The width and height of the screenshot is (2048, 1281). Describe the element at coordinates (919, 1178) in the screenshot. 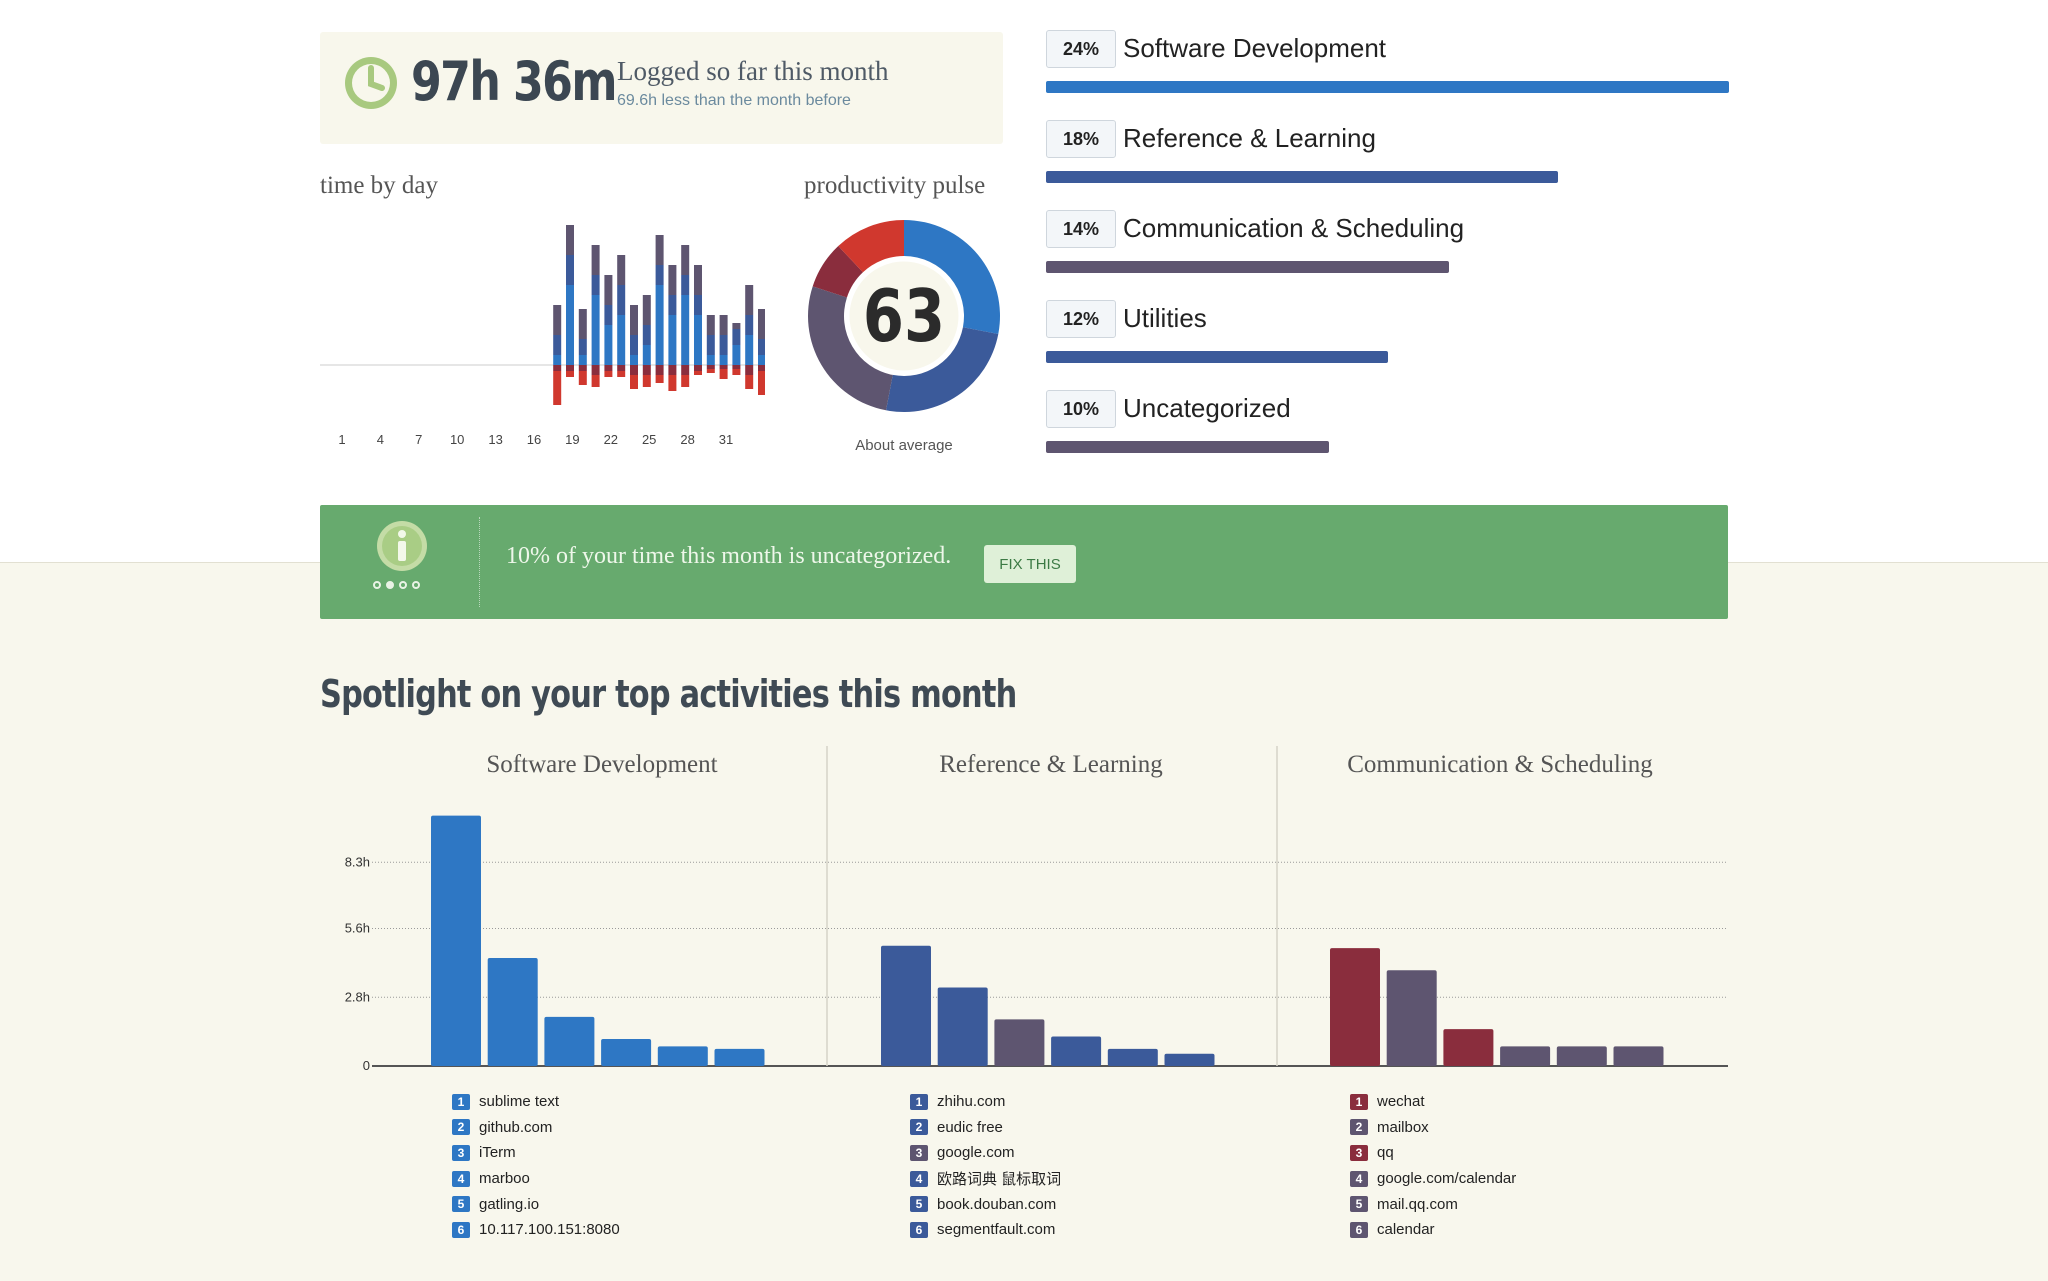

I see `rank-badge: 4` at that location.